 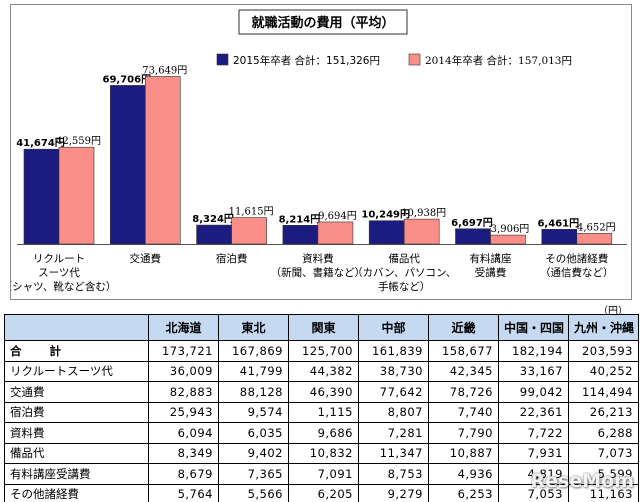 I want to click on table-row-label: 有料講座受講費, so click(x=76, y=474).